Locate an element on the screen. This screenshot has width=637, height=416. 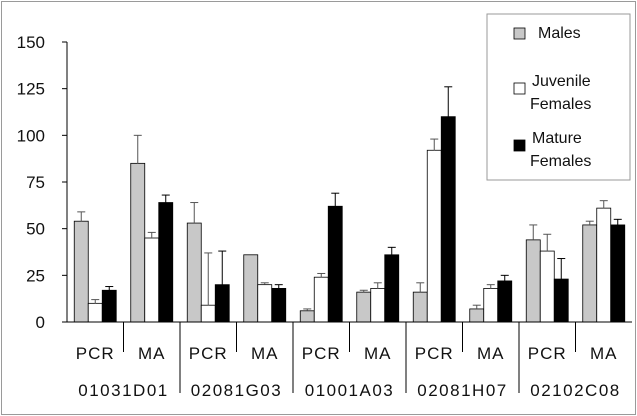
y-tick-label: 50 is located at coordinates (35, 229).